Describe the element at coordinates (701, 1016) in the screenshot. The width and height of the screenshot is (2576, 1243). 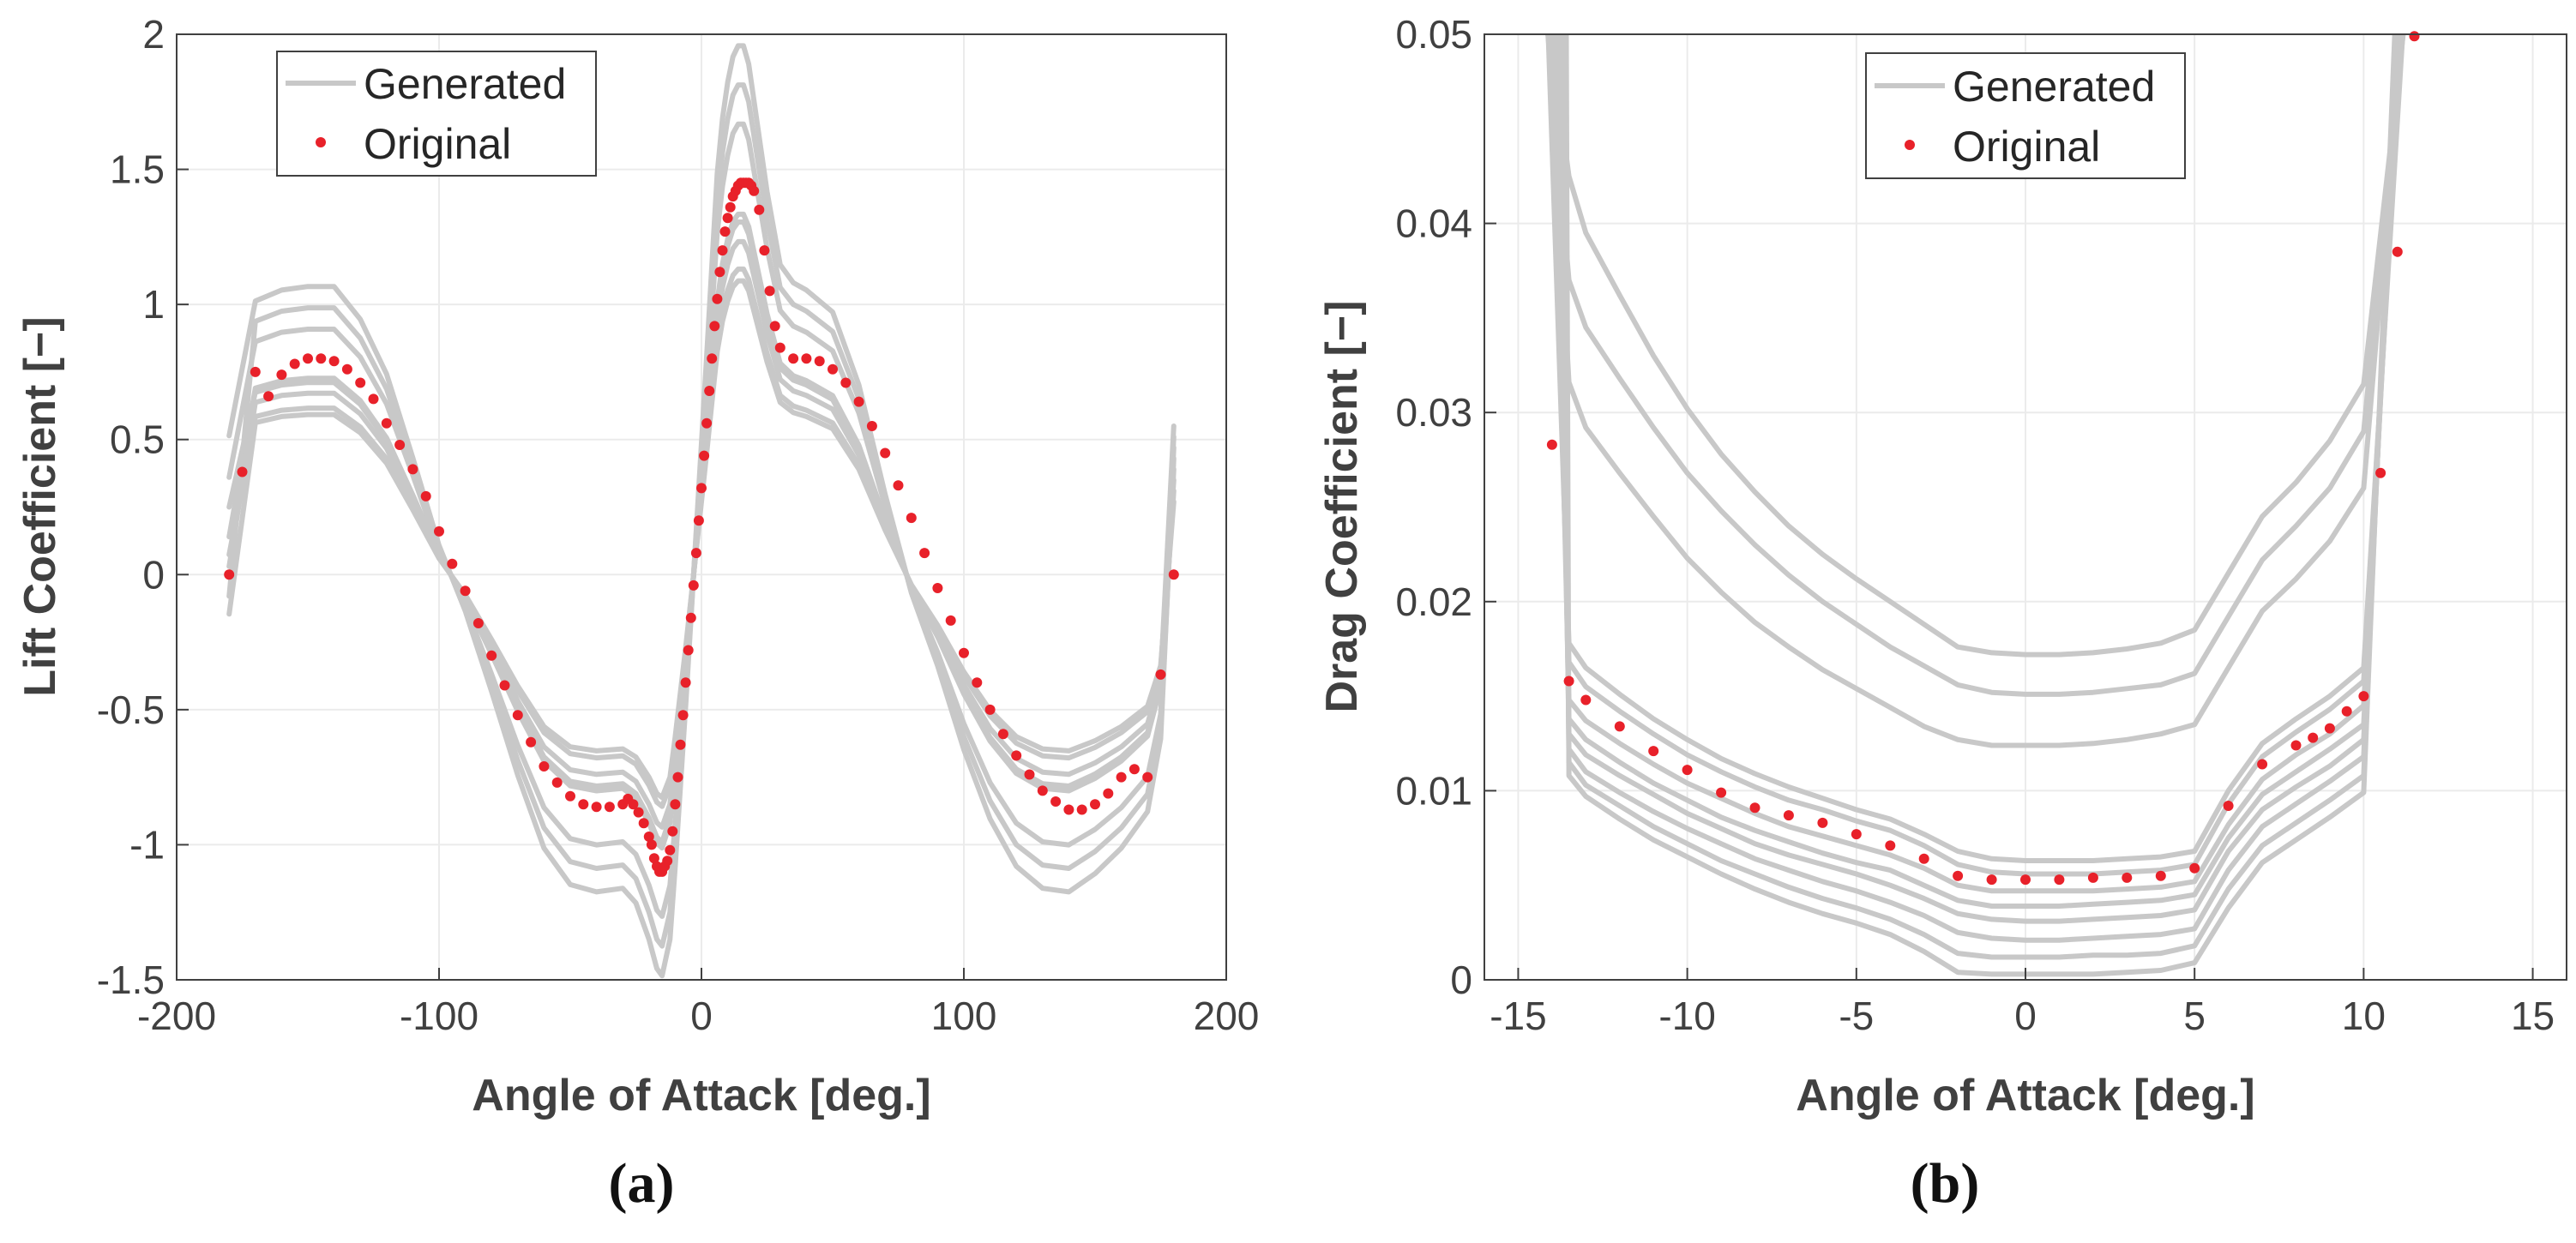
I see `panel-a-x-tick-label: 0` at that location.